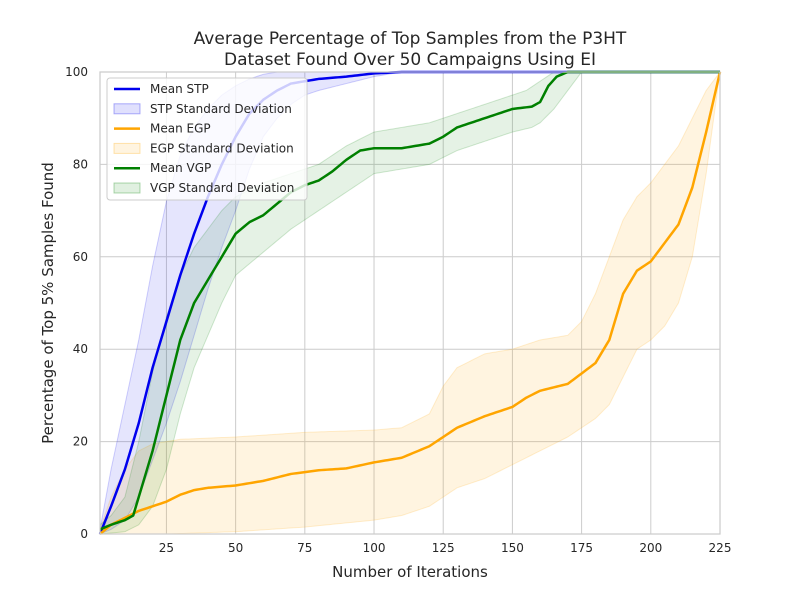 Image resolution: width=800 pixels, height=600 pixels. Describe the element at coordinates (374, 548) in the screenshot. I see `x-tick-label: 100` at that location.